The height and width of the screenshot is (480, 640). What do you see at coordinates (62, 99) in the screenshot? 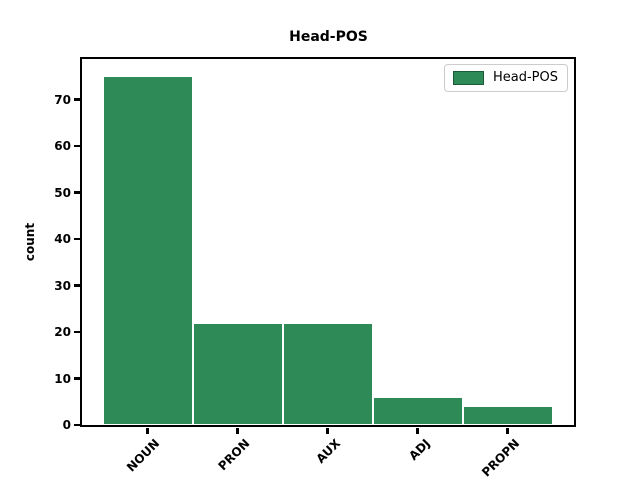
I see `y-tick-label: 70` at bounding box center [62, 99].